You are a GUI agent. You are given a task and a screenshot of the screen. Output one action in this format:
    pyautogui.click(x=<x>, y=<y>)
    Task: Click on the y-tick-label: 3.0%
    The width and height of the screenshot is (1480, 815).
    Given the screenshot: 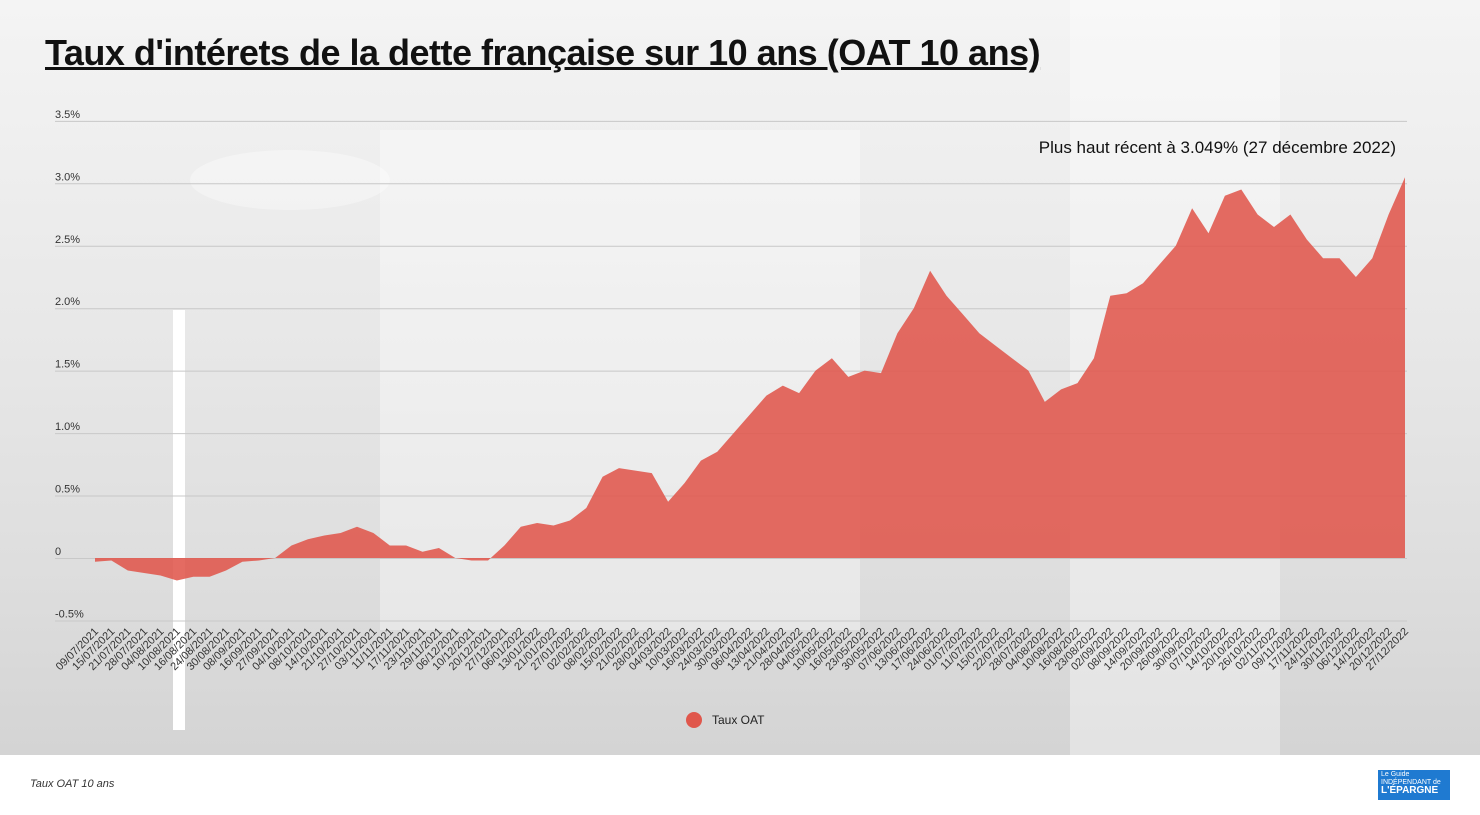 What is the action you would take?
    pyautogui.click(x=67, y=177)
    